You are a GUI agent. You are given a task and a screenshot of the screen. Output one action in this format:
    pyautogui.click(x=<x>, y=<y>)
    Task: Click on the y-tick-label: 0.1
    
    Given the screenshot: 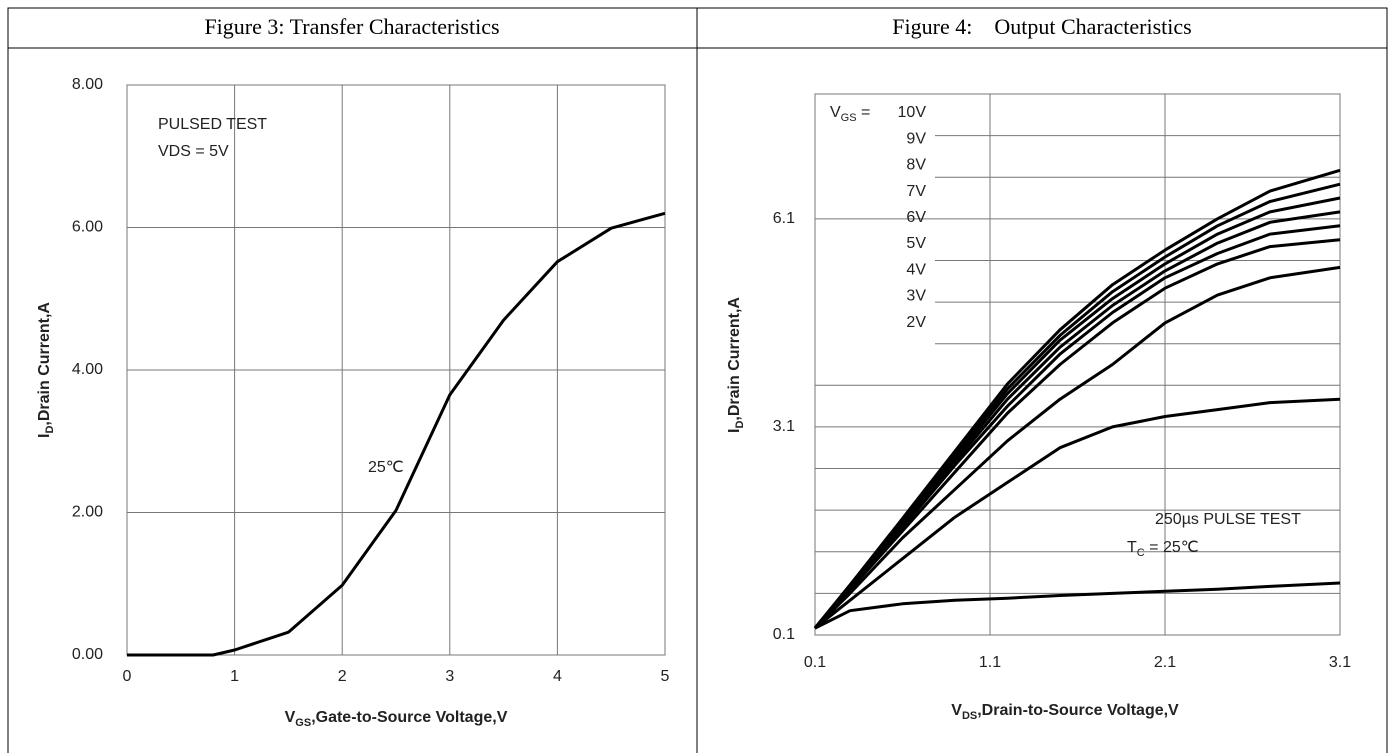 What is the action you would take?
    pyautogui.click(x=784, y=634)
    